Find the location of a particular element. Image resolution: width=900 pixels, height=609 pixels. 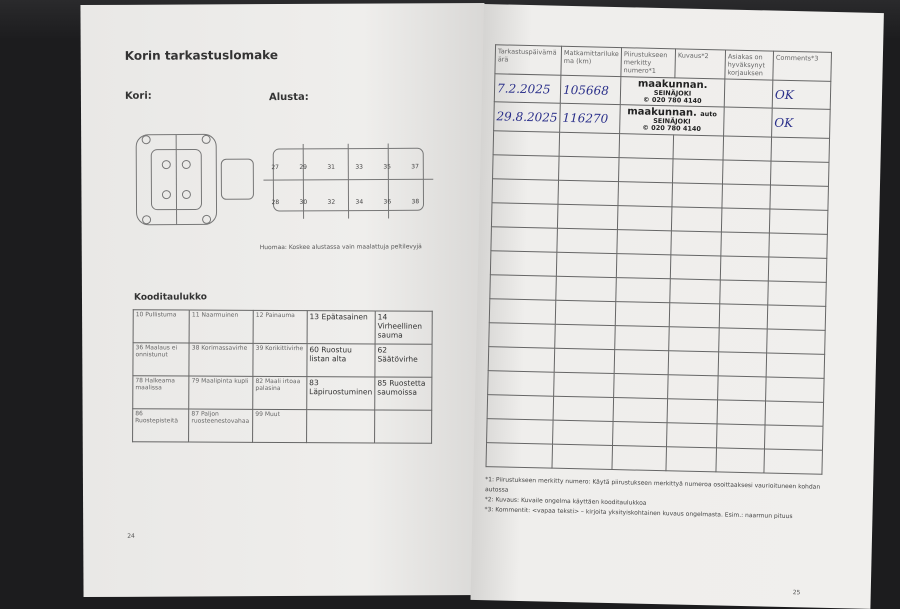

code-cell: 36 Maalaus ei onnistunut is located at coordinates (161, 359).